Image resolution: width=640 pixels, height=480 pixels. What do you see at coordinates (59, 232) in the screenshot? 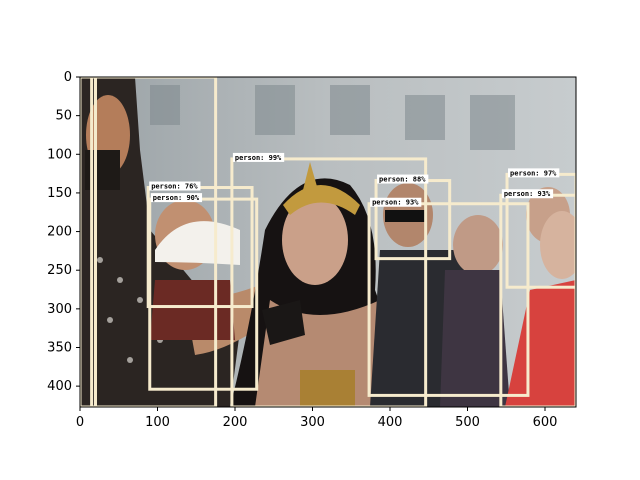
I see `y-tick-label: 200` at bounding box center [59, 232].